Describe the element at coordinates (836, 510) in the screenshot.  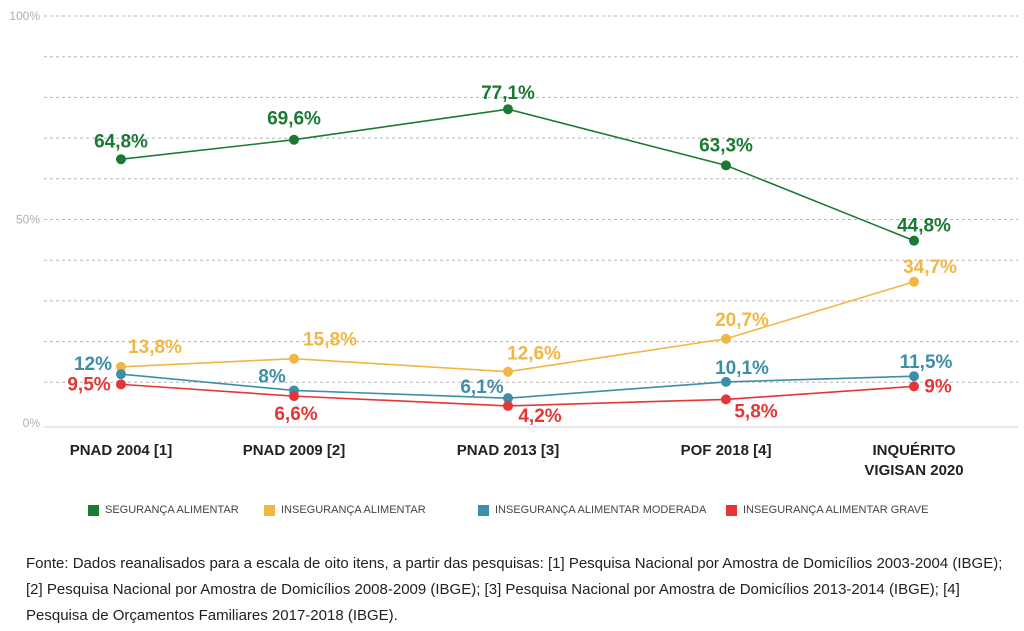
I see `legend-label: INSEGURANÇA ALIMENTAR GRAVE` at that location.